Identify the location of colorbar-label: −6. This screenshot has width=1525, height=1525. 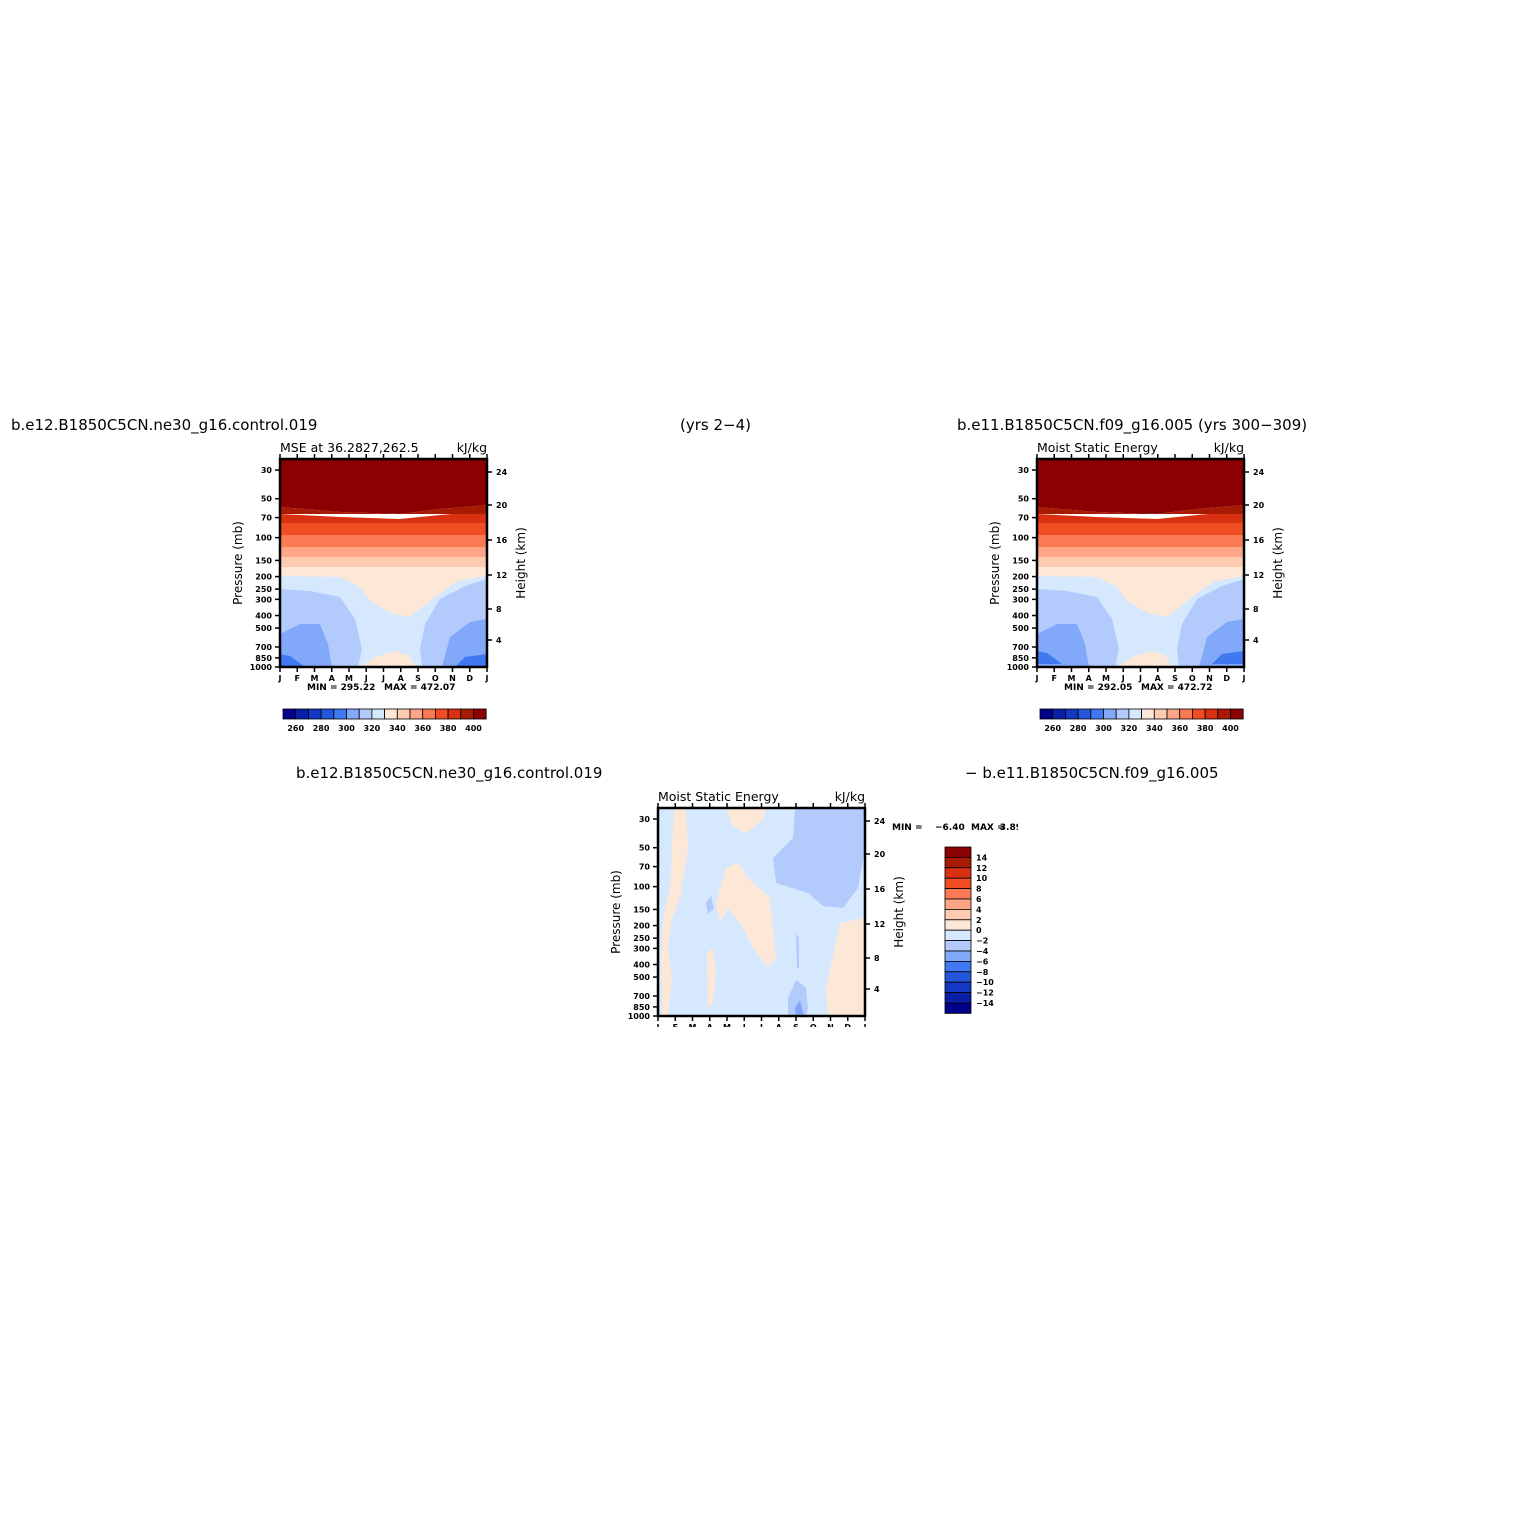
(982, 961).